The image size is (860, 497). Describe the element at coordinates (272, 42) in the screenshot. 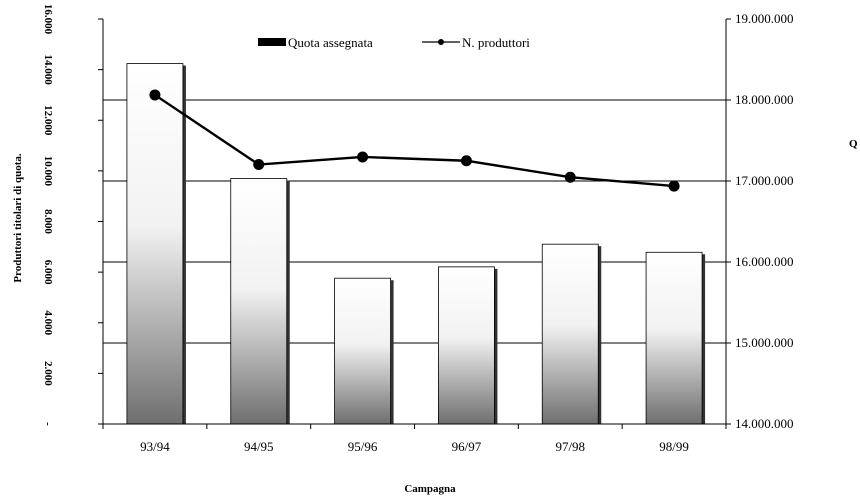

I see `legend-bar-swatch` at that location.